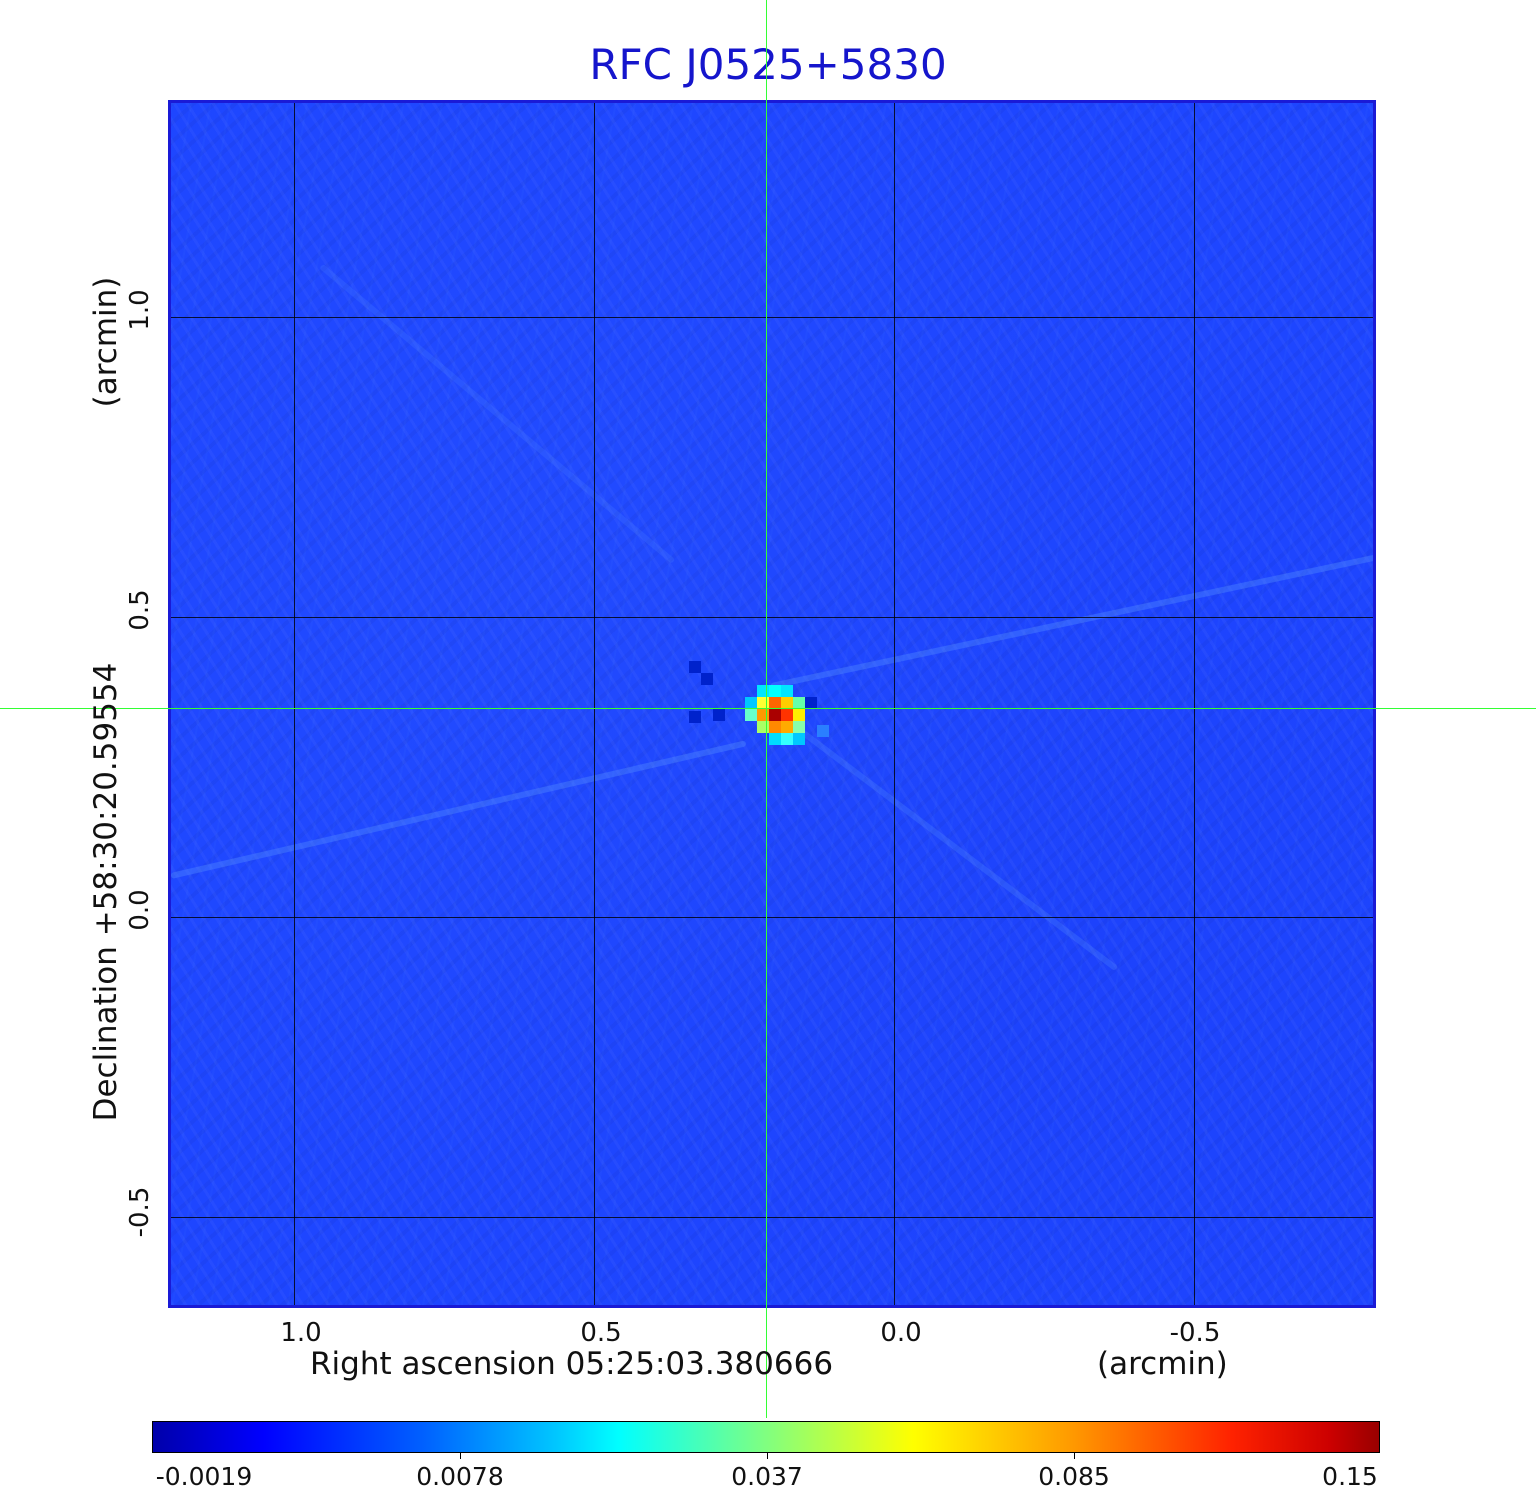 The image size is (1536, 1511). I want to click on plot-title: RFC J0525+5830, so click(768, 64).